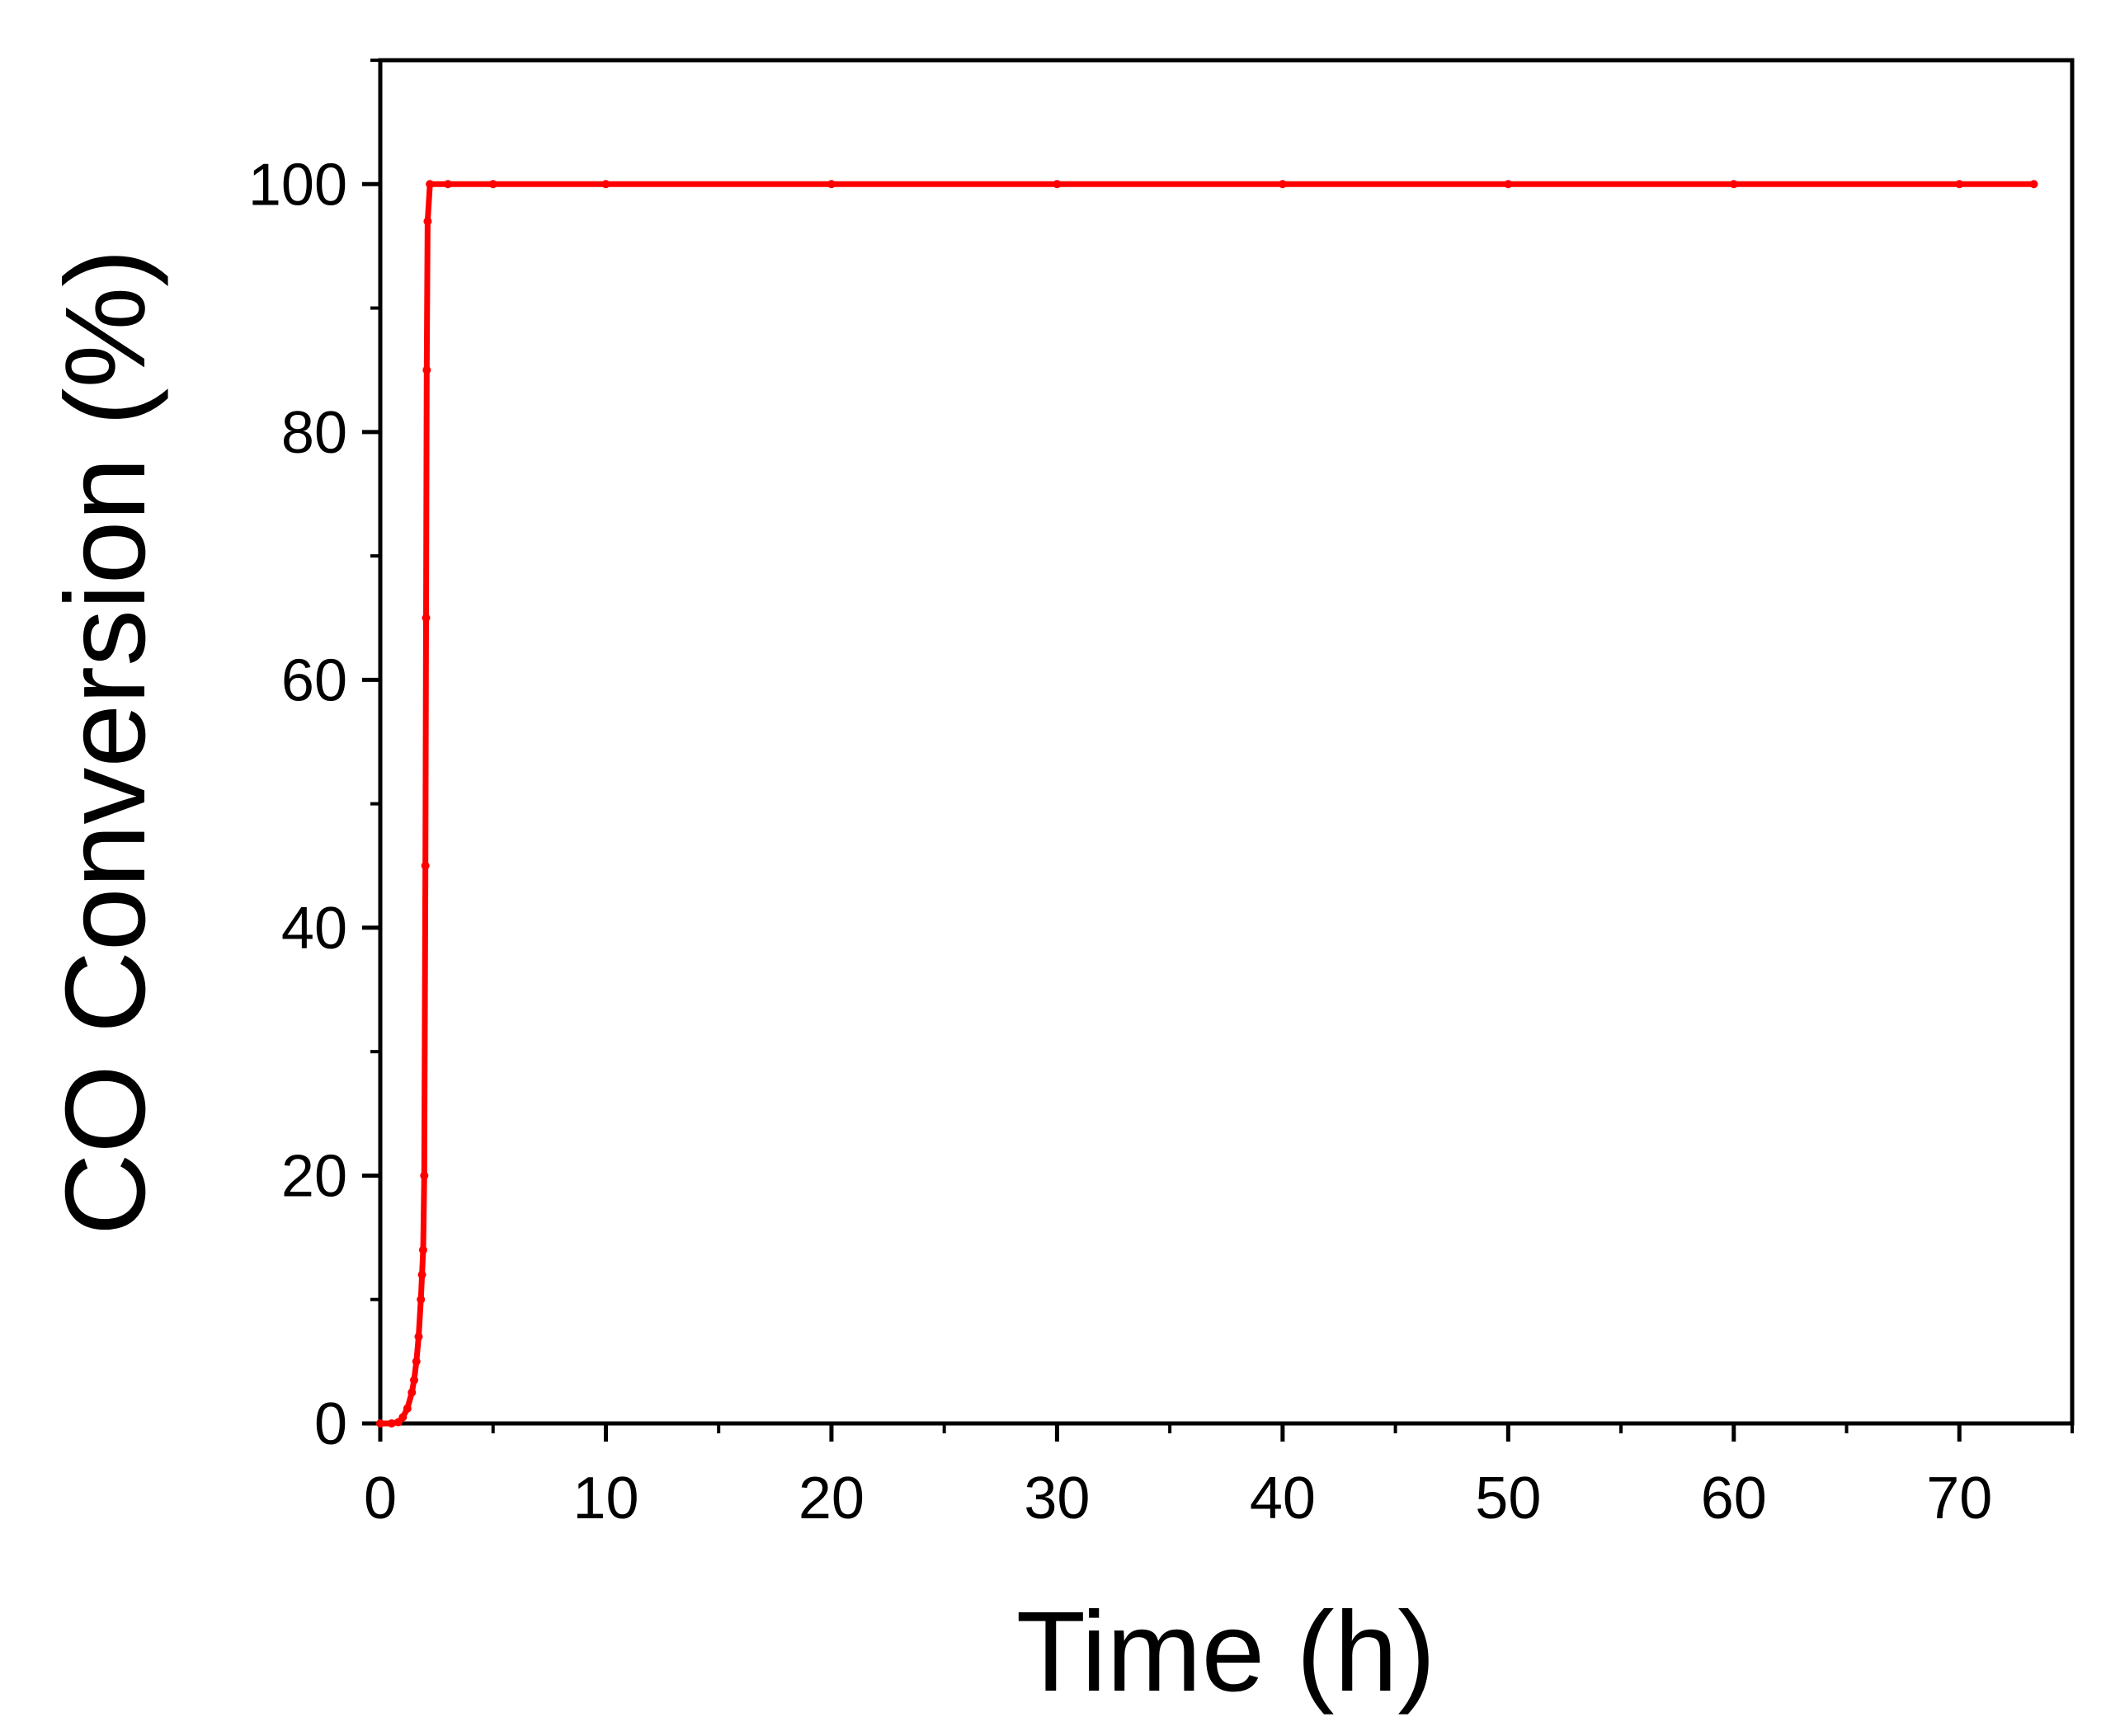 This screenshot has height=1736, width=2120. I want to click on y-axis-tick-labels: 0 20 40 60 80 100, so click(297, 804).